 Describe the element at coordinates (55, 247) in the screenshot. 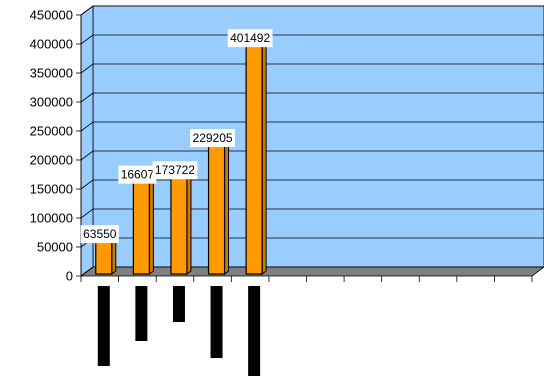

I see `y-tick-label: 50000` at that location.